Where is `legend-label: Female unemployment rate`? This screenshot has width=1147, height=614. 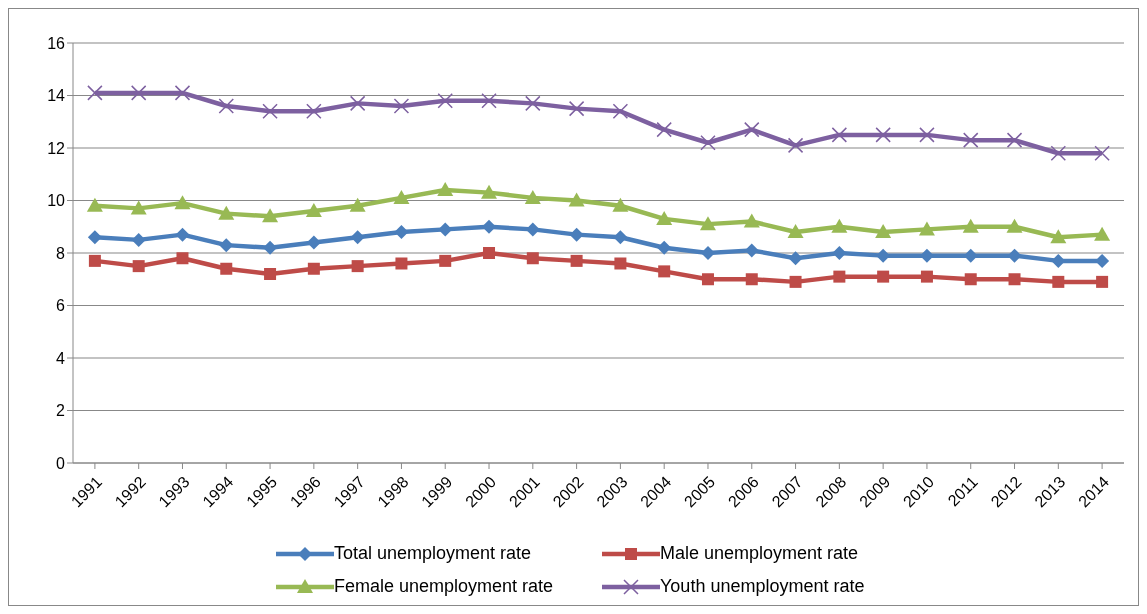 legend-label: Female unemployment rate is located at coordinates (444, 586).